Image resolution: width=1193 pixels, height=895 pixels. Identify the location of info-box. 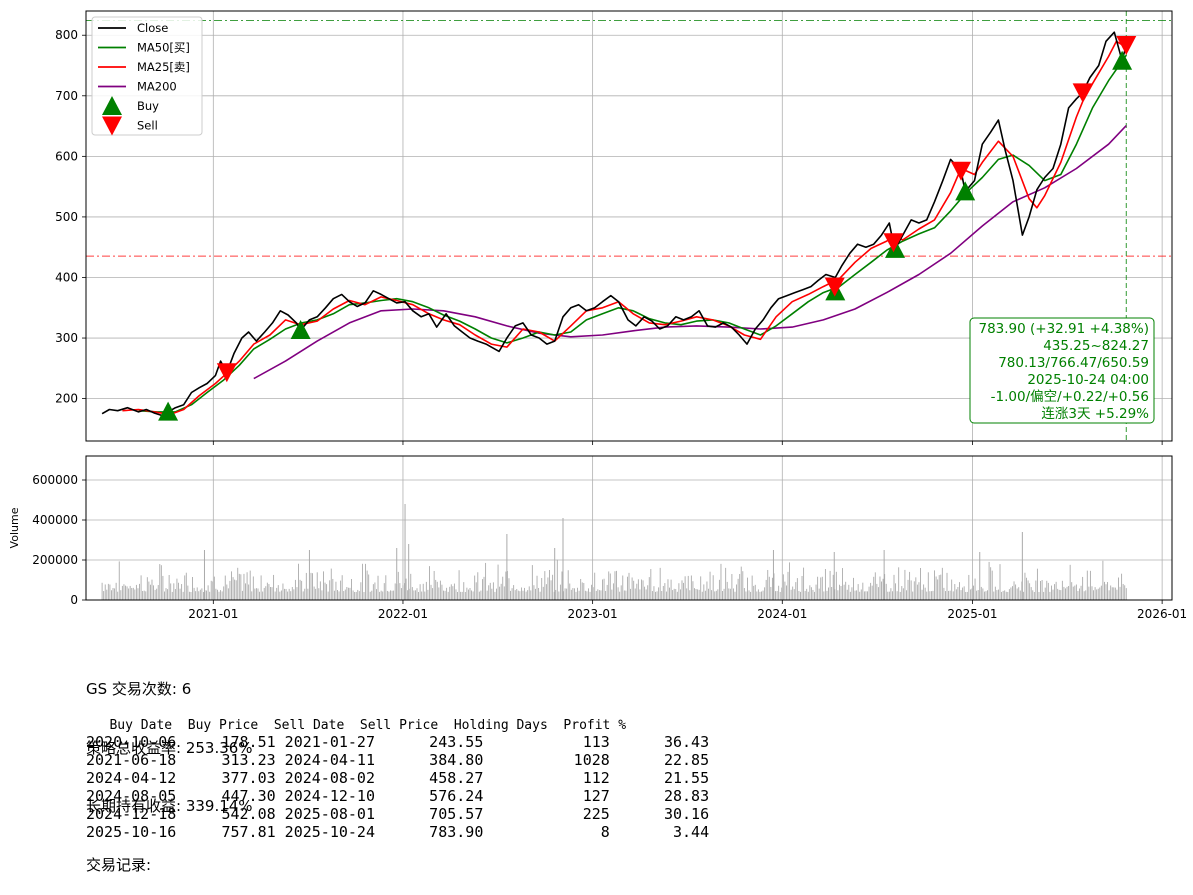
(1062, 370).